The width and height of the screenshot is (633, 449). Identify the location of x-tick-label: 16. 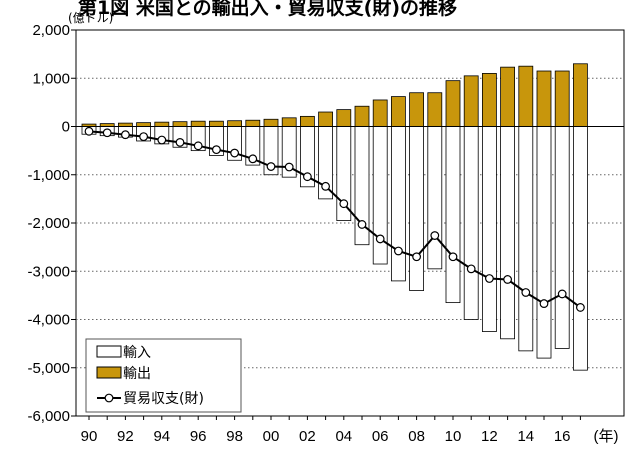
(562, 436).